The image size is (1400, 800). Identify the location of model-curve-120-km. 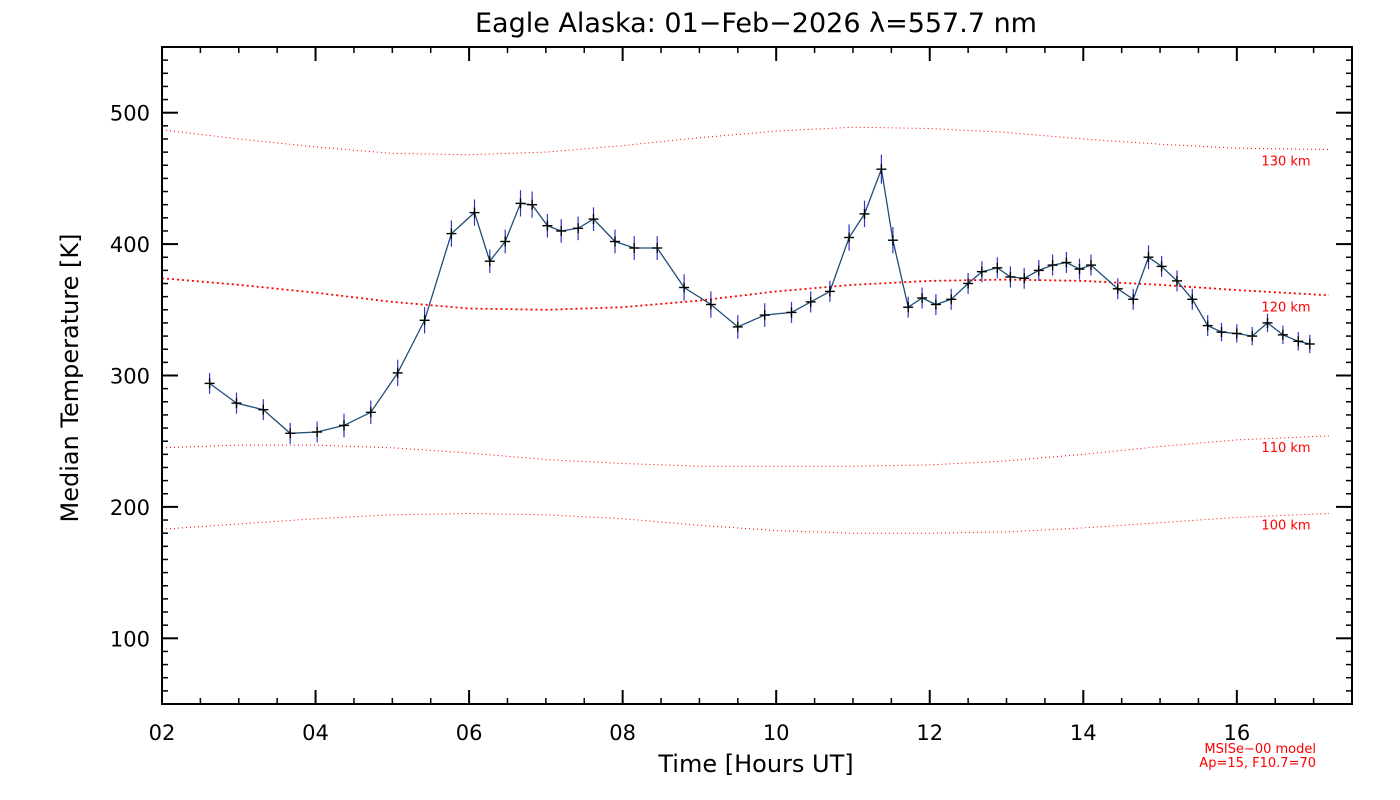
(745, 294).